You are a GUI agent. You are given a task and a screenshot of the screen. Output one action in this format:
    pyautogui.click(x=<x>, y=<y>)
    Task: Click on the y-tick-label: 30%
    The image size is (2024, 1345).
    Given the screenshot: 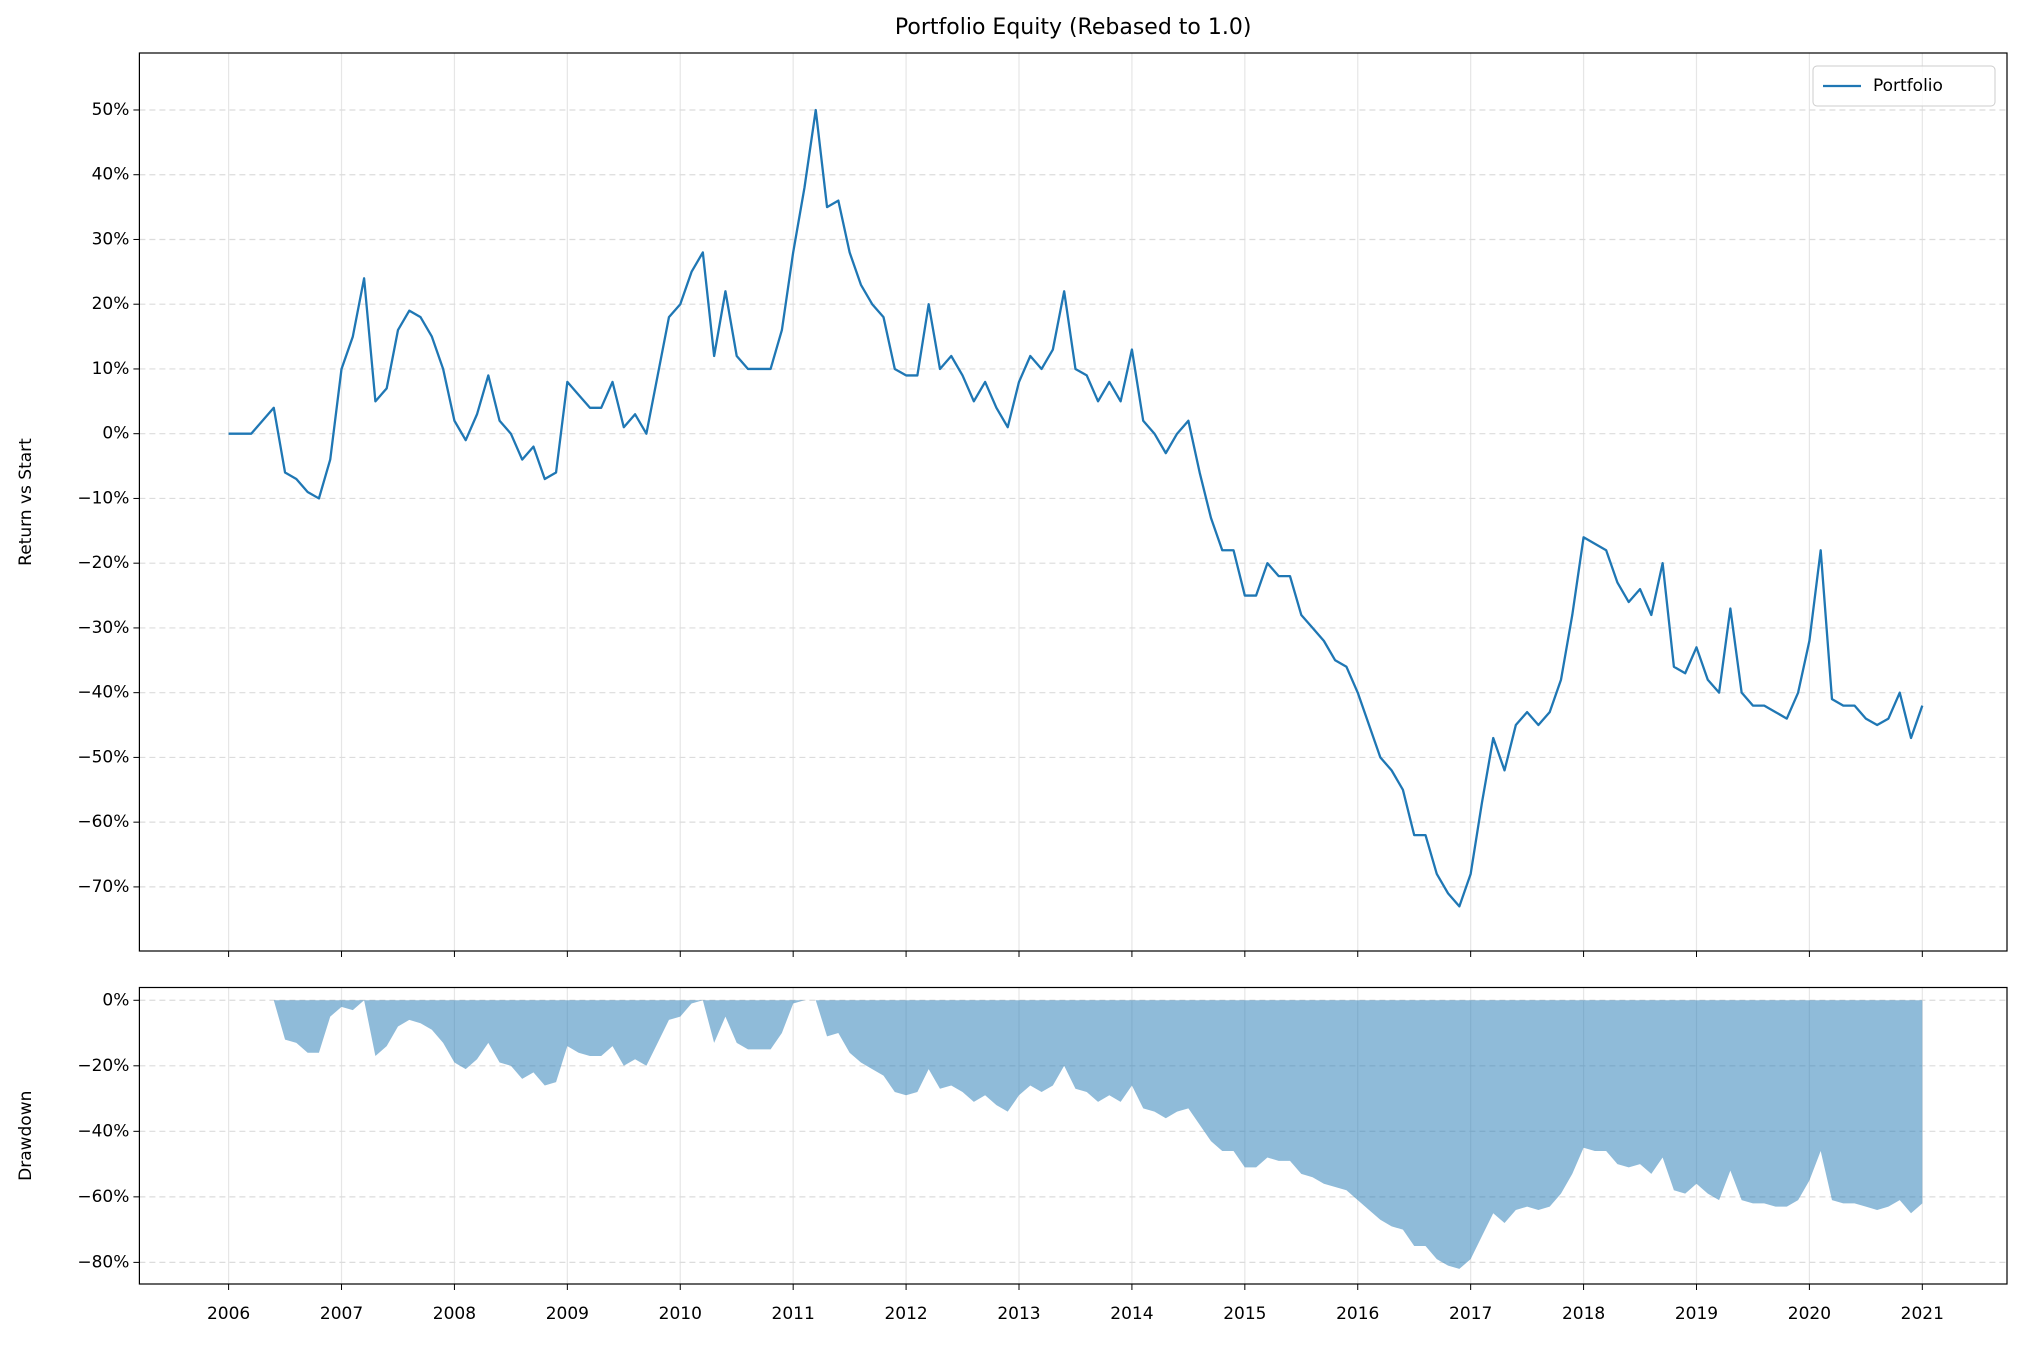 What is the action you would take?
    pyautogui.click(x=111, y=239)
    